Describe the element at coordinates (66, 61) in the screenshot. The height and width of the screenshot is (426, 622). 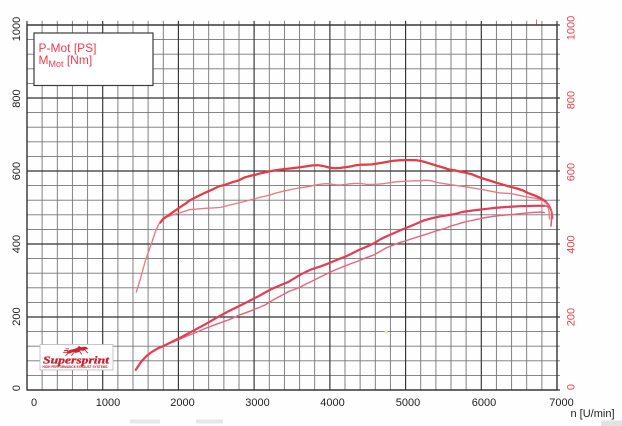
I see `svg-text: MMot [Nm]` at that location.